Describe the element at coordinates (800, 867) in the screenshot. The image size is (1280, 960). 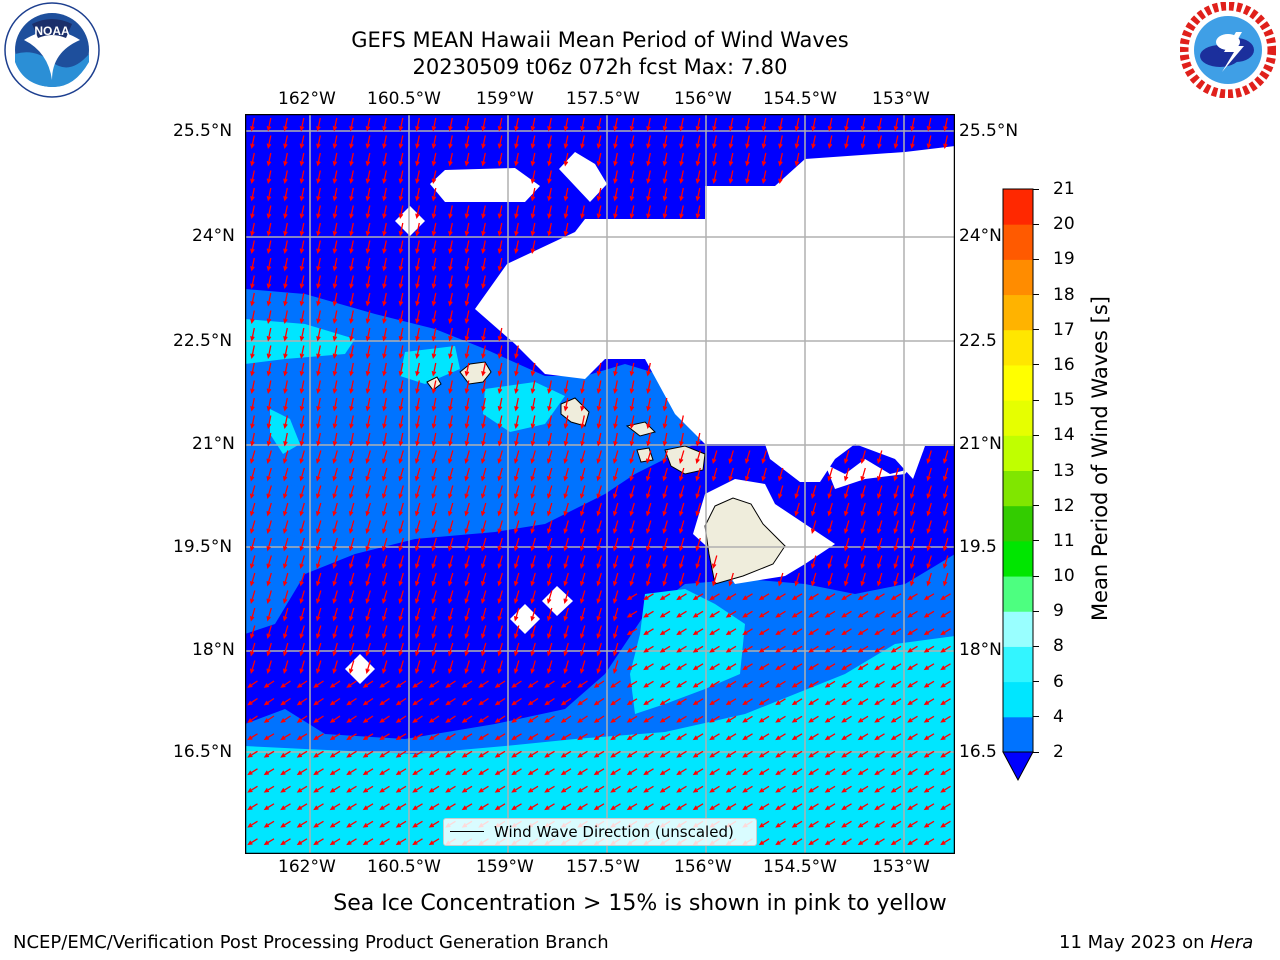
I see `lon-label-bottom: 154.5°W` at that location.